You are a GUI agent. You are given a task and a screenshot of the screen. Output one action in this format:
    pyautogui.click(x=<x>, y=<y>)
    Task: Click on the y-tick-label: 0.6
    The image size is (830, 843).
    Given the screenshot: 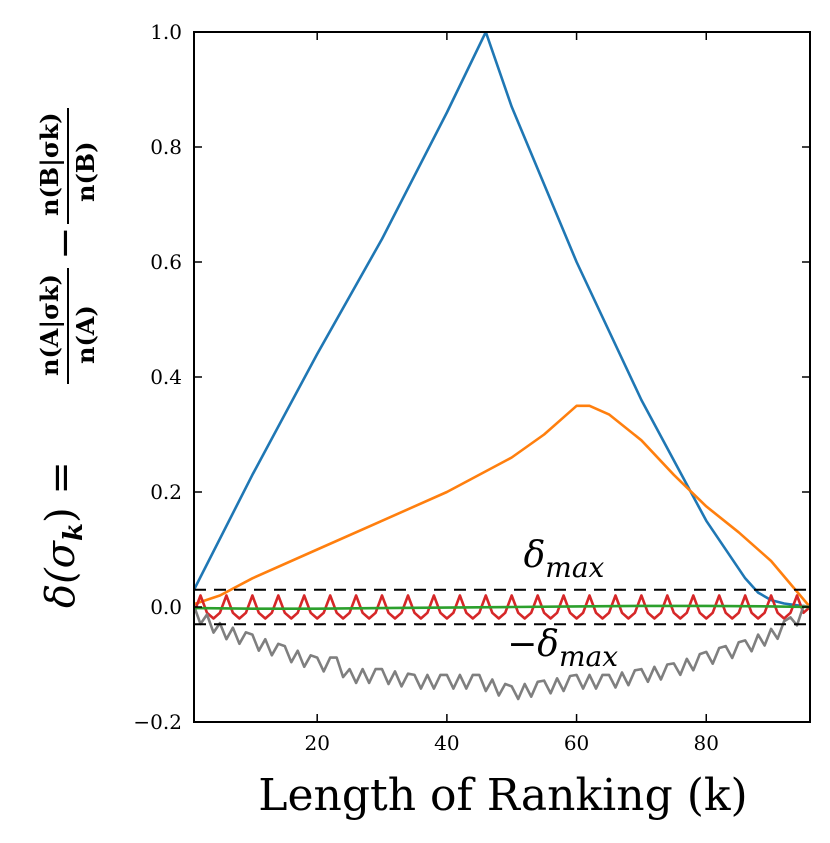 What is the action you would take?
    pyautogui.click(x=166, y=262)
    